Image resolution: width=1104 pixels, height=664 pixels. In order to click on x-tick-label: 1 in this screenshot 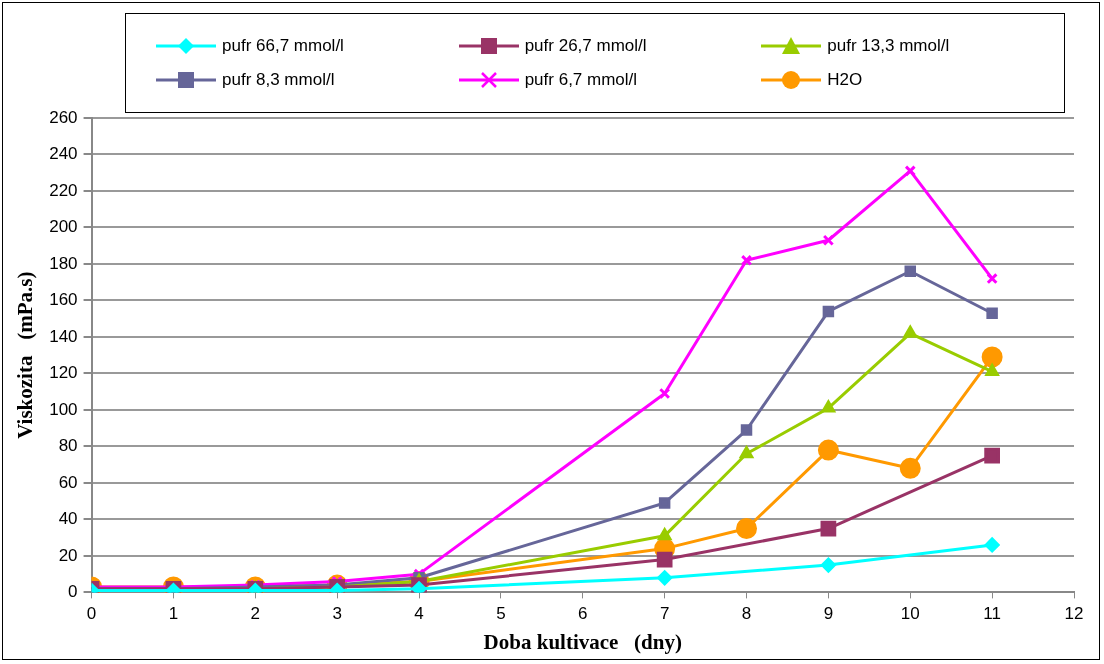, I will do `click(173, 614)`.